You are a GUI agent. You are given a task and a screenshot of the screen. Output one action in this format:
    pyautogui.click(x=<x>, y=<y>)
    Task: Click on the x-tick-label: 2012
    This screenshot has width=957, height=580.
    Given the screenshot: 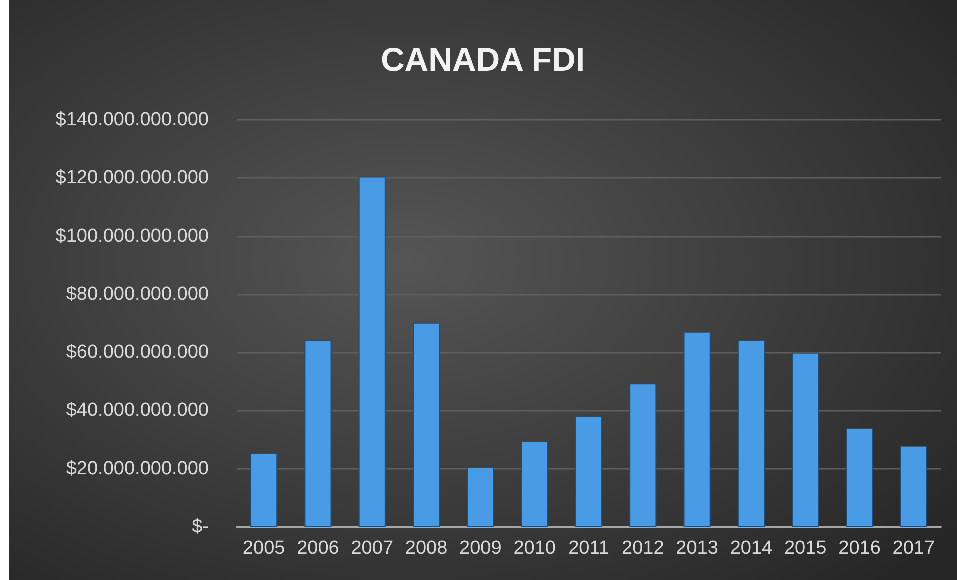 What is the action you would take?
    pyautogui.click(x=643, y=548)
    